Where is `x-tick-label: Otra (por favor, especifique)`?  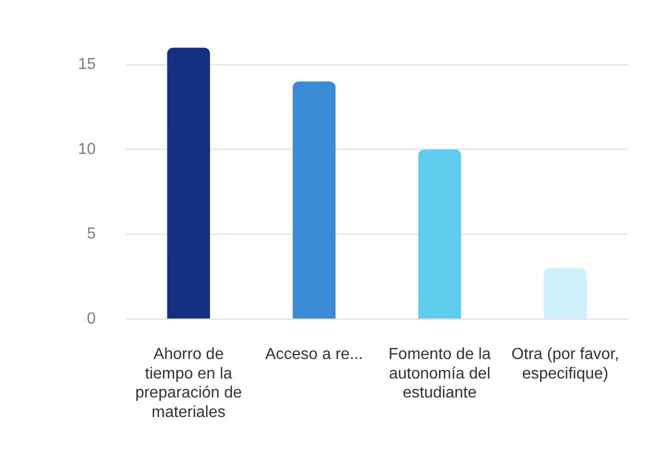
x-tick-label: Otra (por favor, especifique) is located at coordinates (565, 364).